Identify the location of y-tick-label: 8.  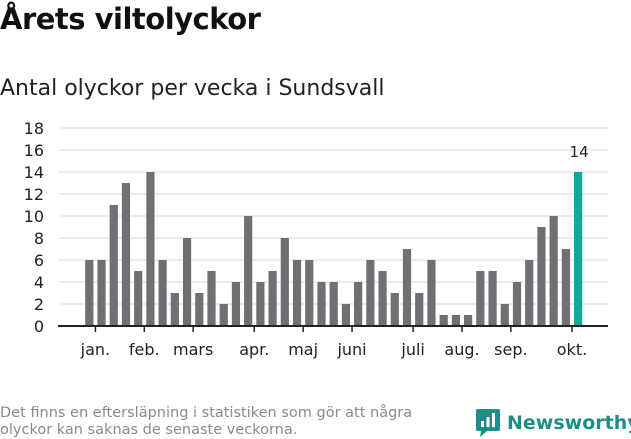
(39, 238).